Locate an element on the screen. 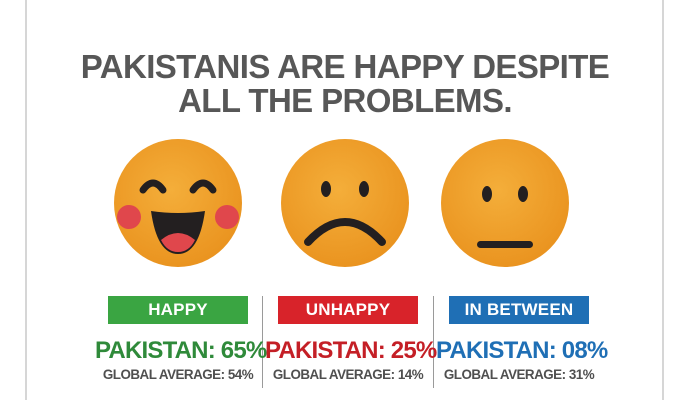 This screenshot has height=400, width=700. pakistan-stat: PAKISTAN: 65% is located at coordinates (181, 350).